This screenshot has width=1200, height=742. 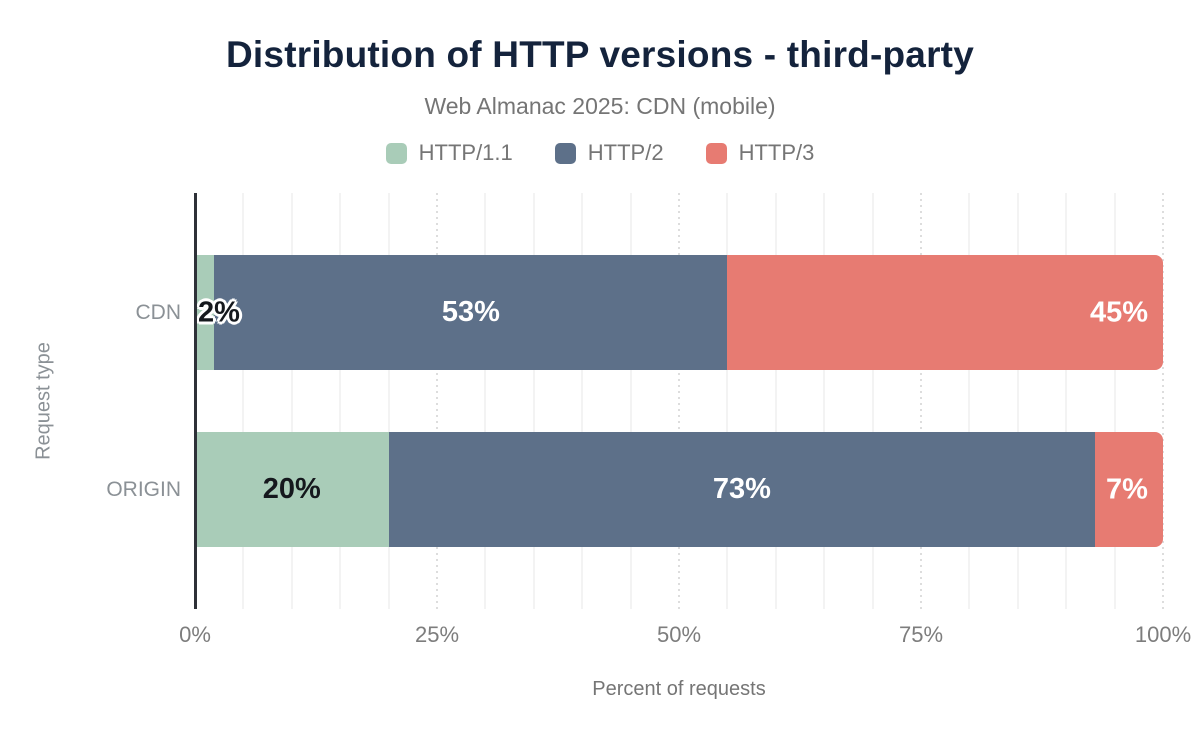 I want to click on legend-label: HTTP/1.1, so click(x=465, y=152).